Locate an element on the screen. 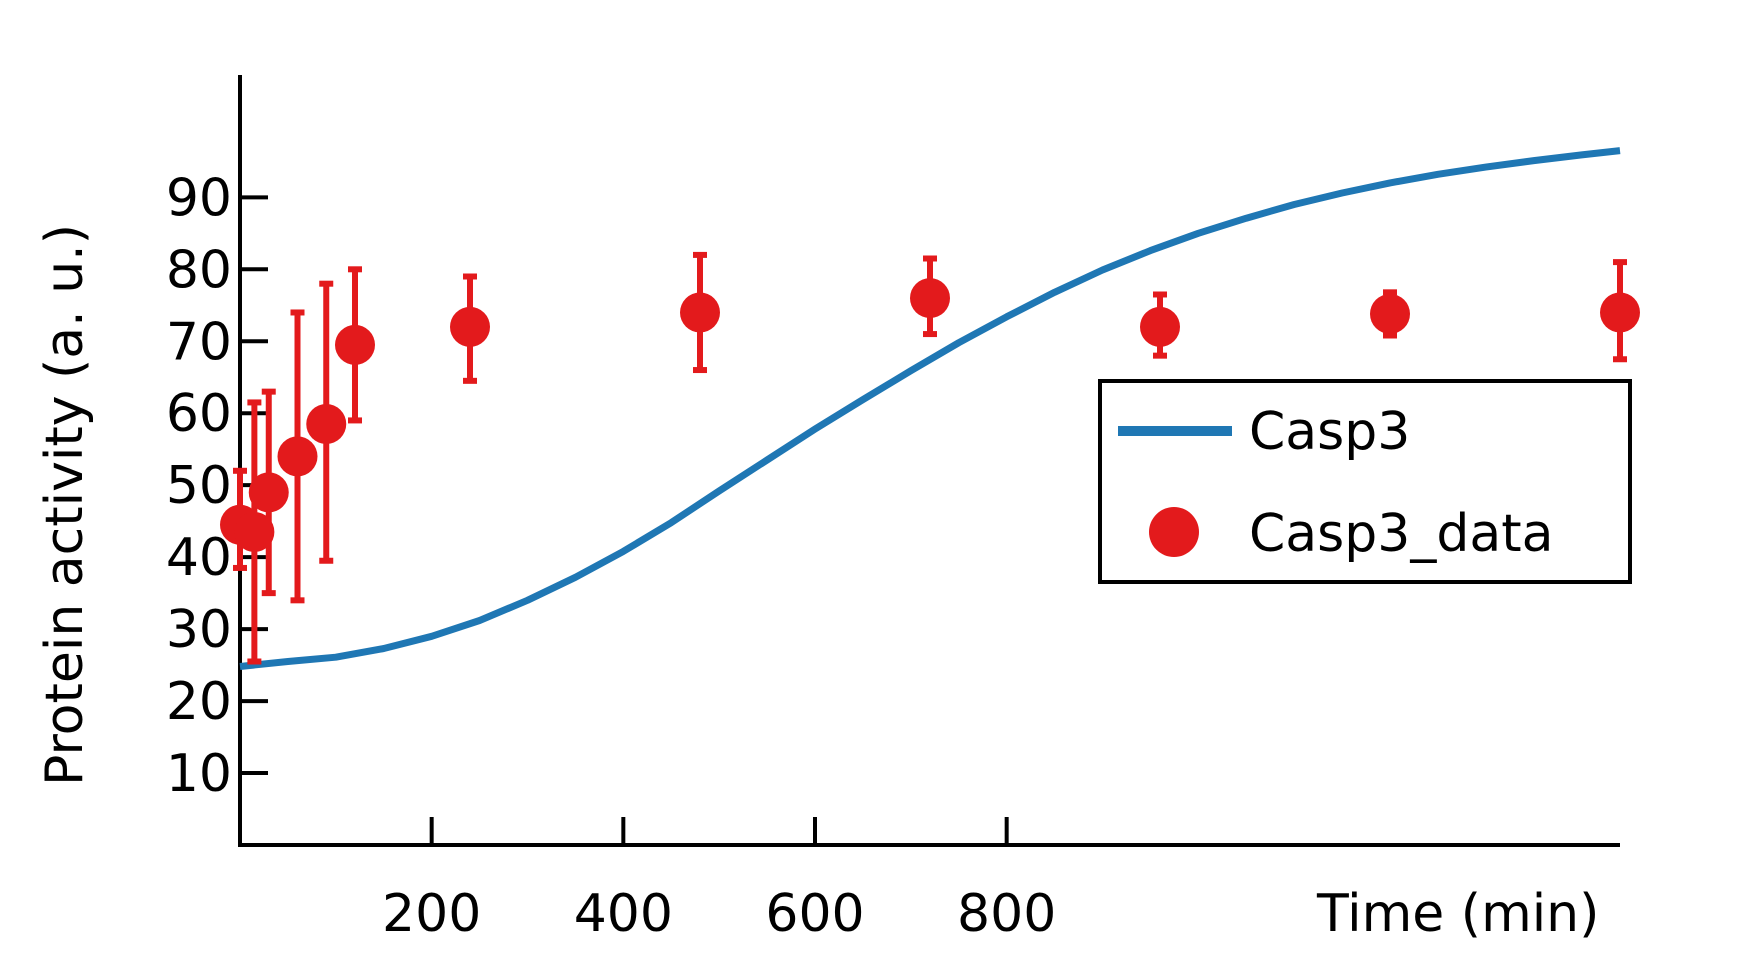 The width and height of the screenshot is (1738, 966). x-ticks: 200 400 600 800 is located at coordinates (719, 880).